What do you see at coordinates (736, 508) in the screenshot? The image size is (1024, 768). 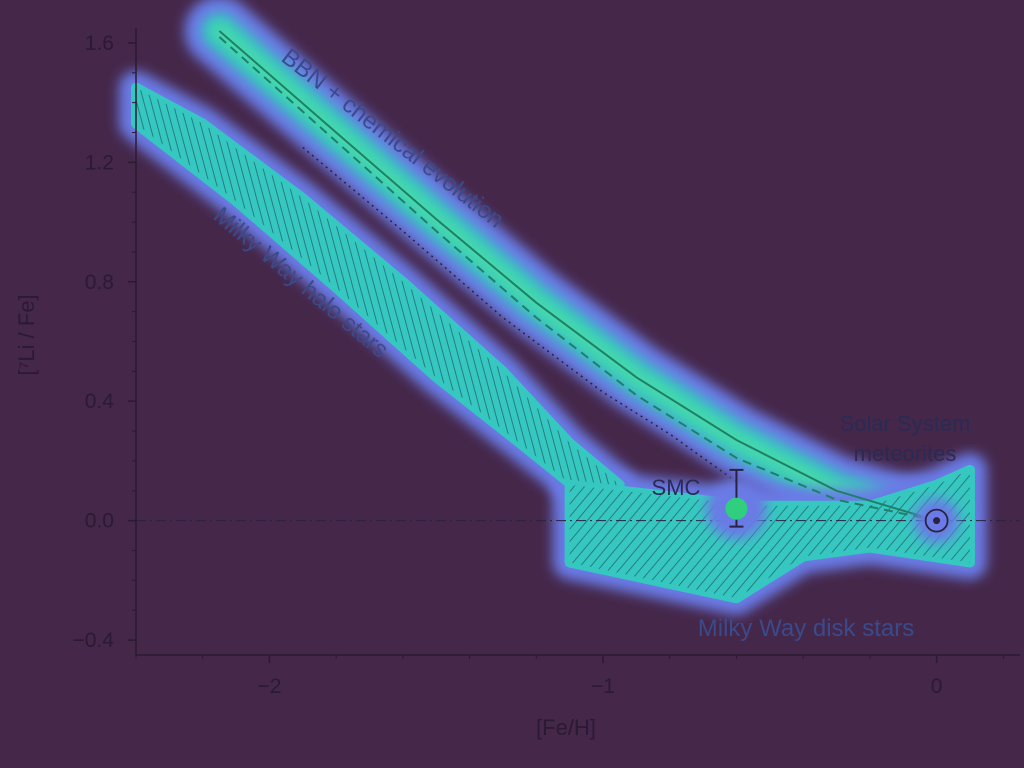 I see `smc-point` at bounding box center [736, 508].